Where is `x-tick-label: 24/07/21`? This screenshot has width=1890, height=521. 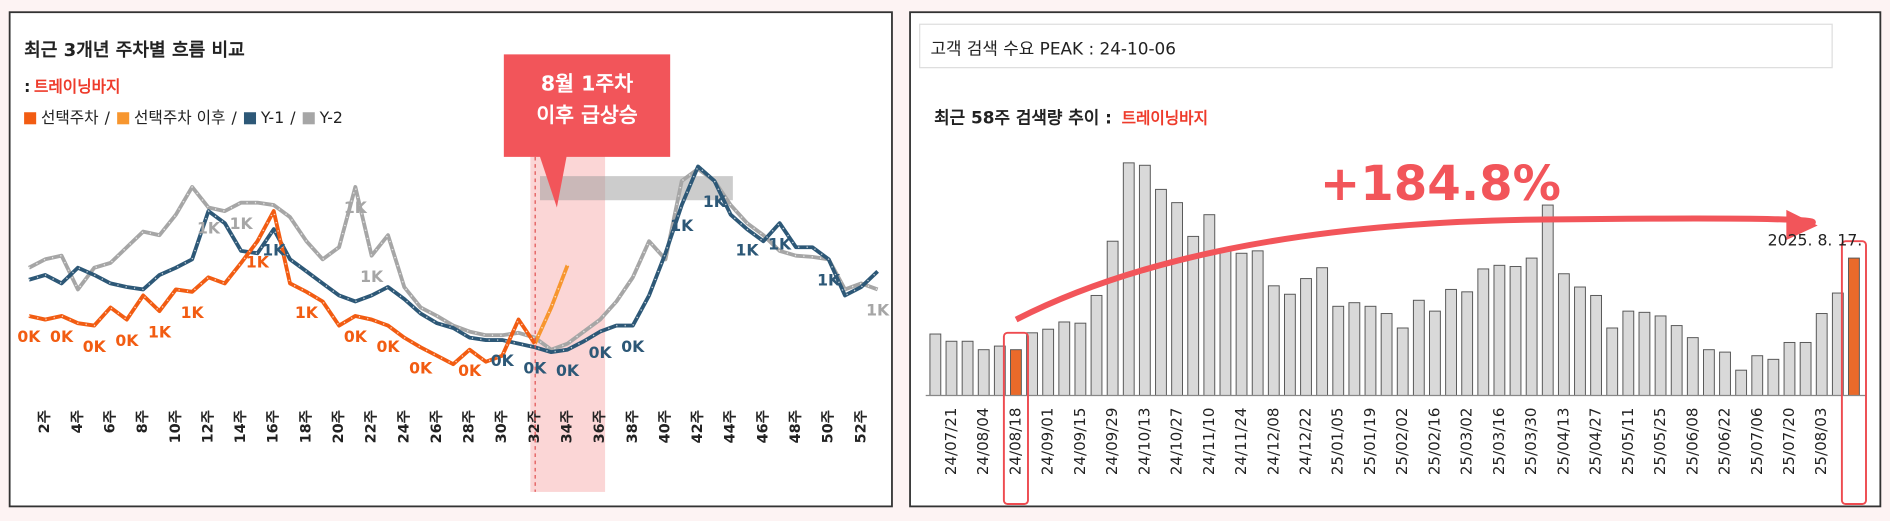 x-tick-label: 24/07/21 is located at coordinates (951, 442).